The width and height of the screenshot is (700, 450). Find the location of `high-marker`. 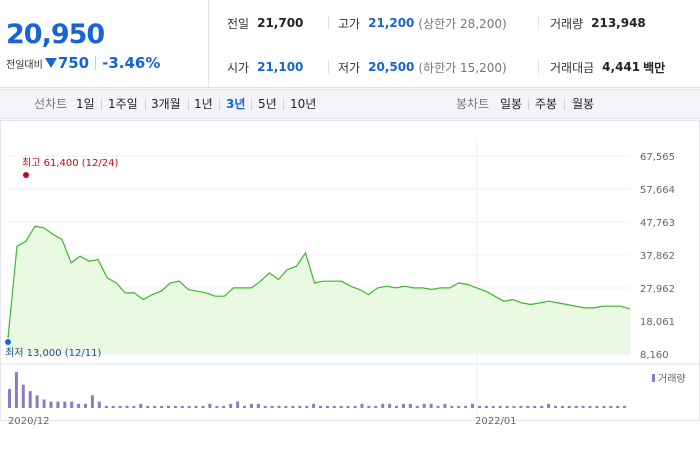

high-marker is located at coordinates (26, 175).